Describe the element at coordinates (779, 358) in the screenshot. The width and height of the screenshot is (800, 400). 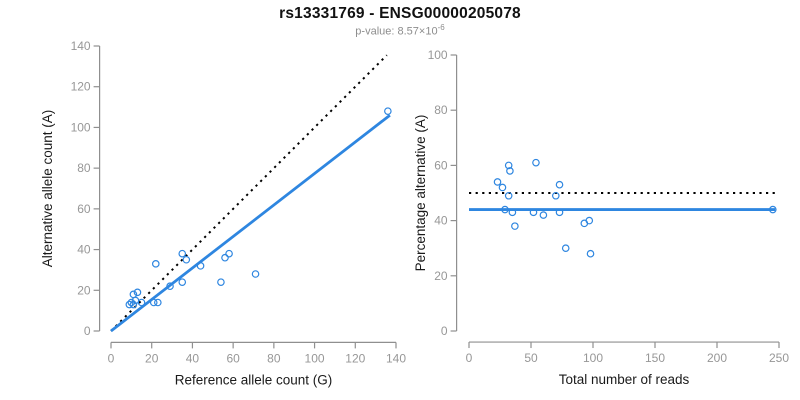
I see `x-axis-tick-label: 250` at that location.